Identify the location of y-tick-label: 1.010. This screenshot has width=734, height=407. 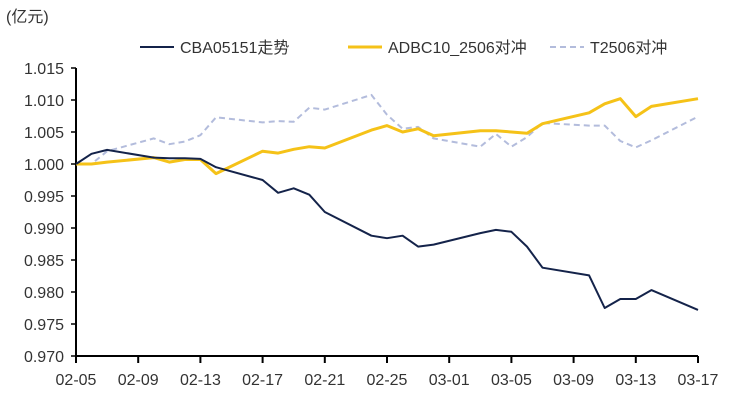
(44, 101).